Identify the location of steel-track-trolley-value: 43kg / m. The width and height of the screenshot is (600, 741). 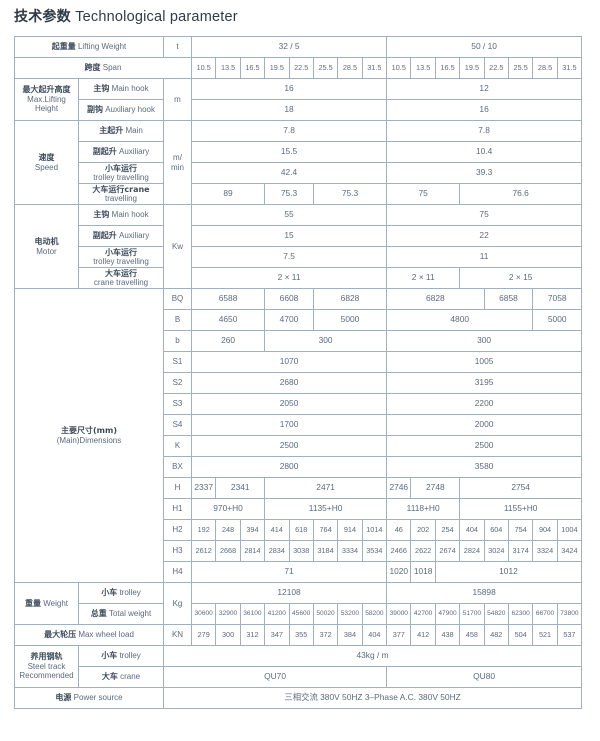
(372, 656).